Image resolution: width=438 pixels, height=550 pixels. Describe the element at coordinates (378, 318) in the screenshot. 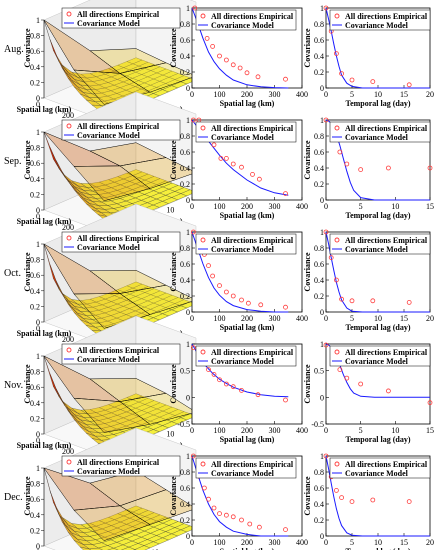

I see `x-tick-label: 10` at that location.